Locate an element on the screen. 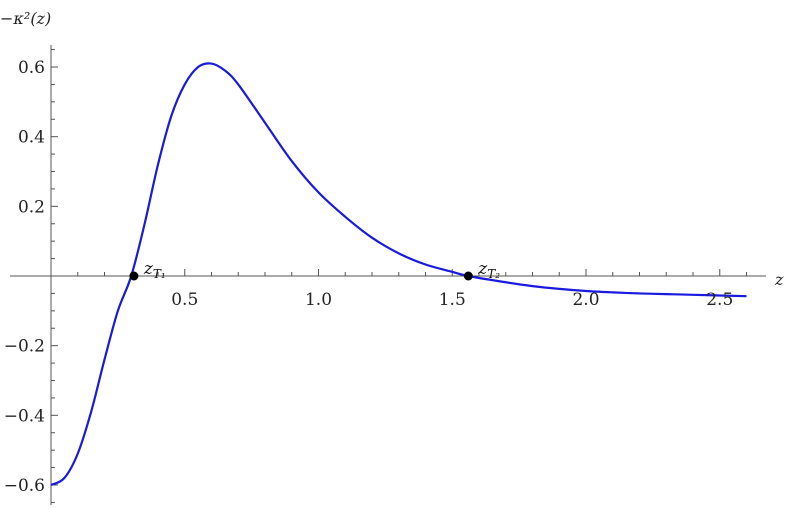  y-tick-label: 0.6 is located at coordinates (31, 68).